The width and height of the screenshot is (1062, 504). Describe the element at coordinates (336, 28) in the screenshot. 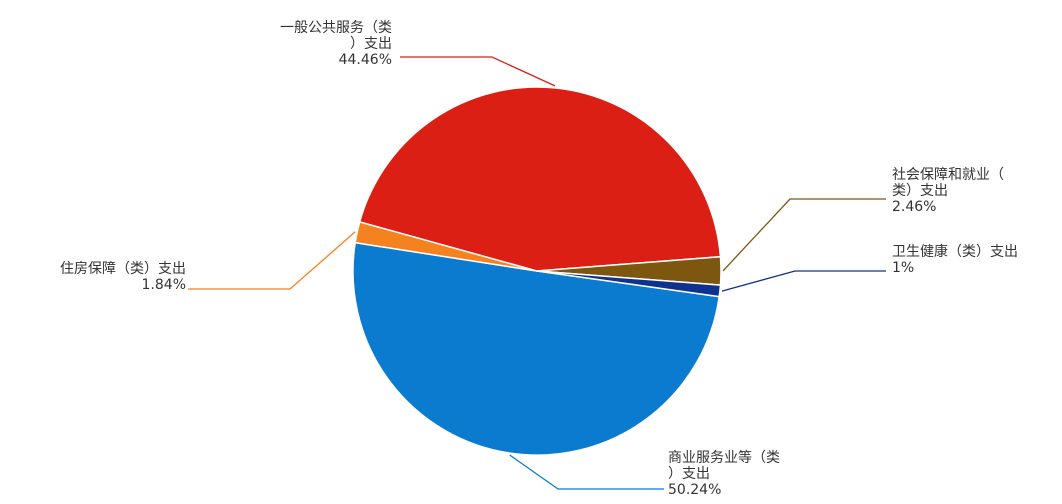

I see `slice-name-2: 一般公共服务（类` at that location.